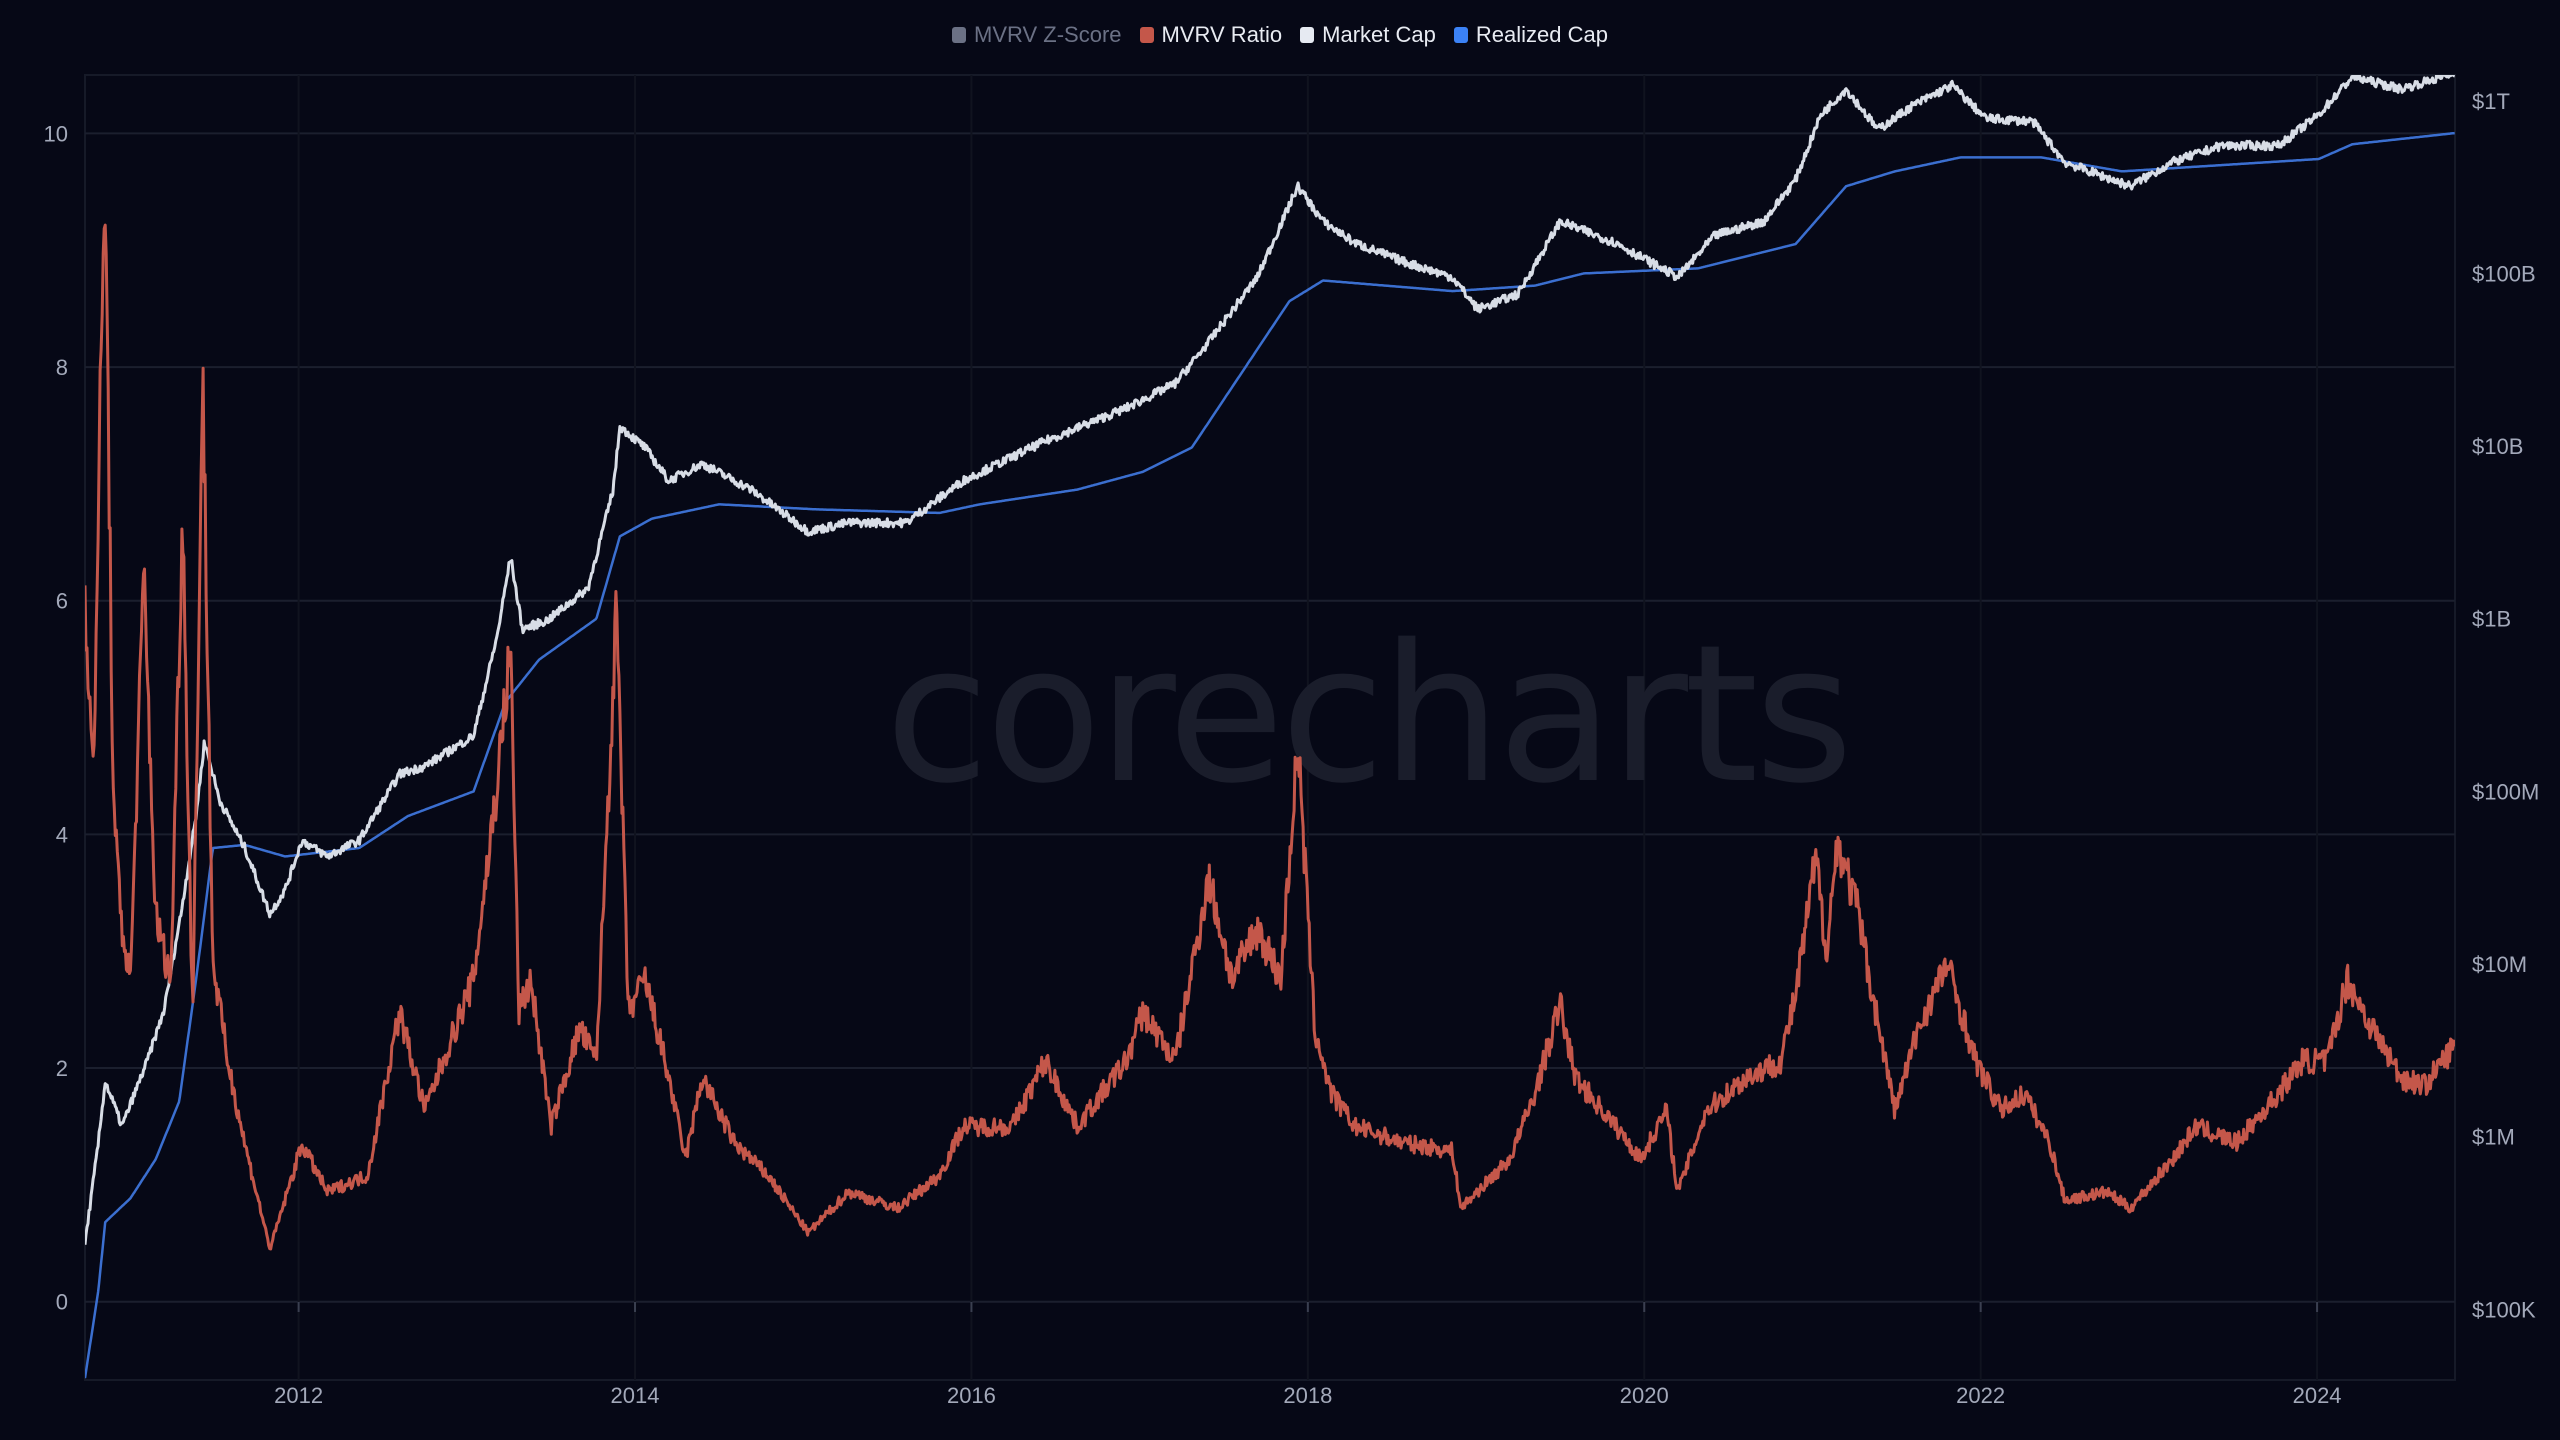  What do you see at coordinates (1379, 34) in the screenshot?
I see `legend-label: Market Cap` at bounding box center [1379, 34].